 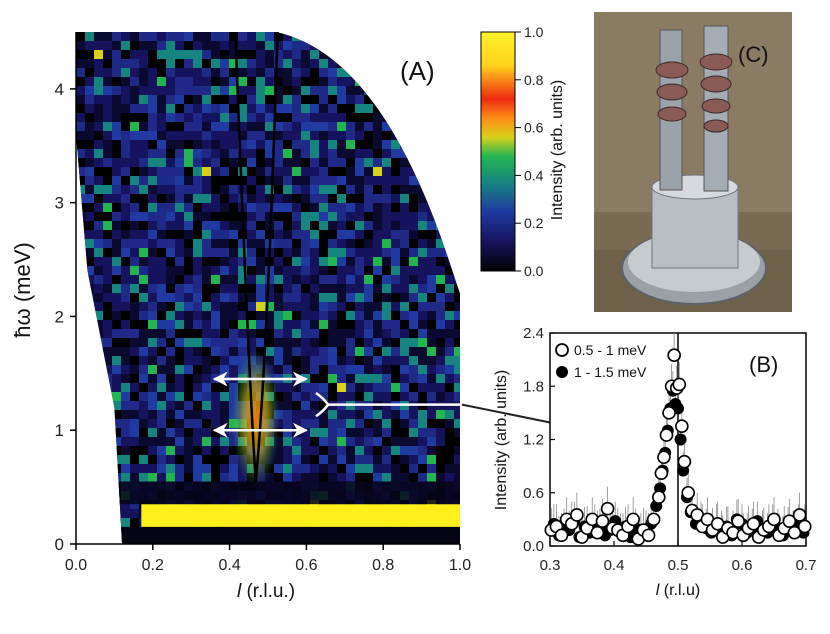 I want to click on dispersion-line-right, so click(x=266, y=256).